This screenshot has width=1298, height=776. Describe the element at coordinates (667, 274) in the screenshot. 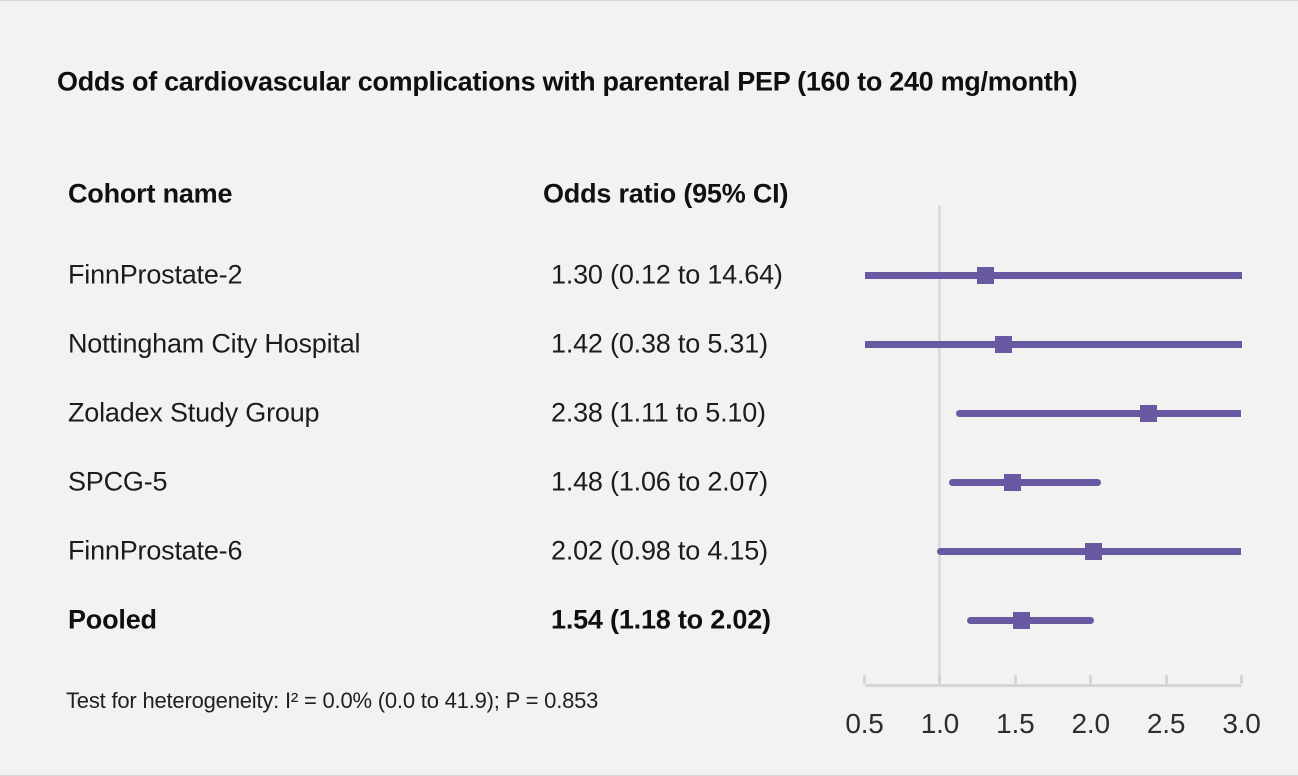

I see `odds-ratio-value: 1.30 (0.12 to 14.64)` at that location.